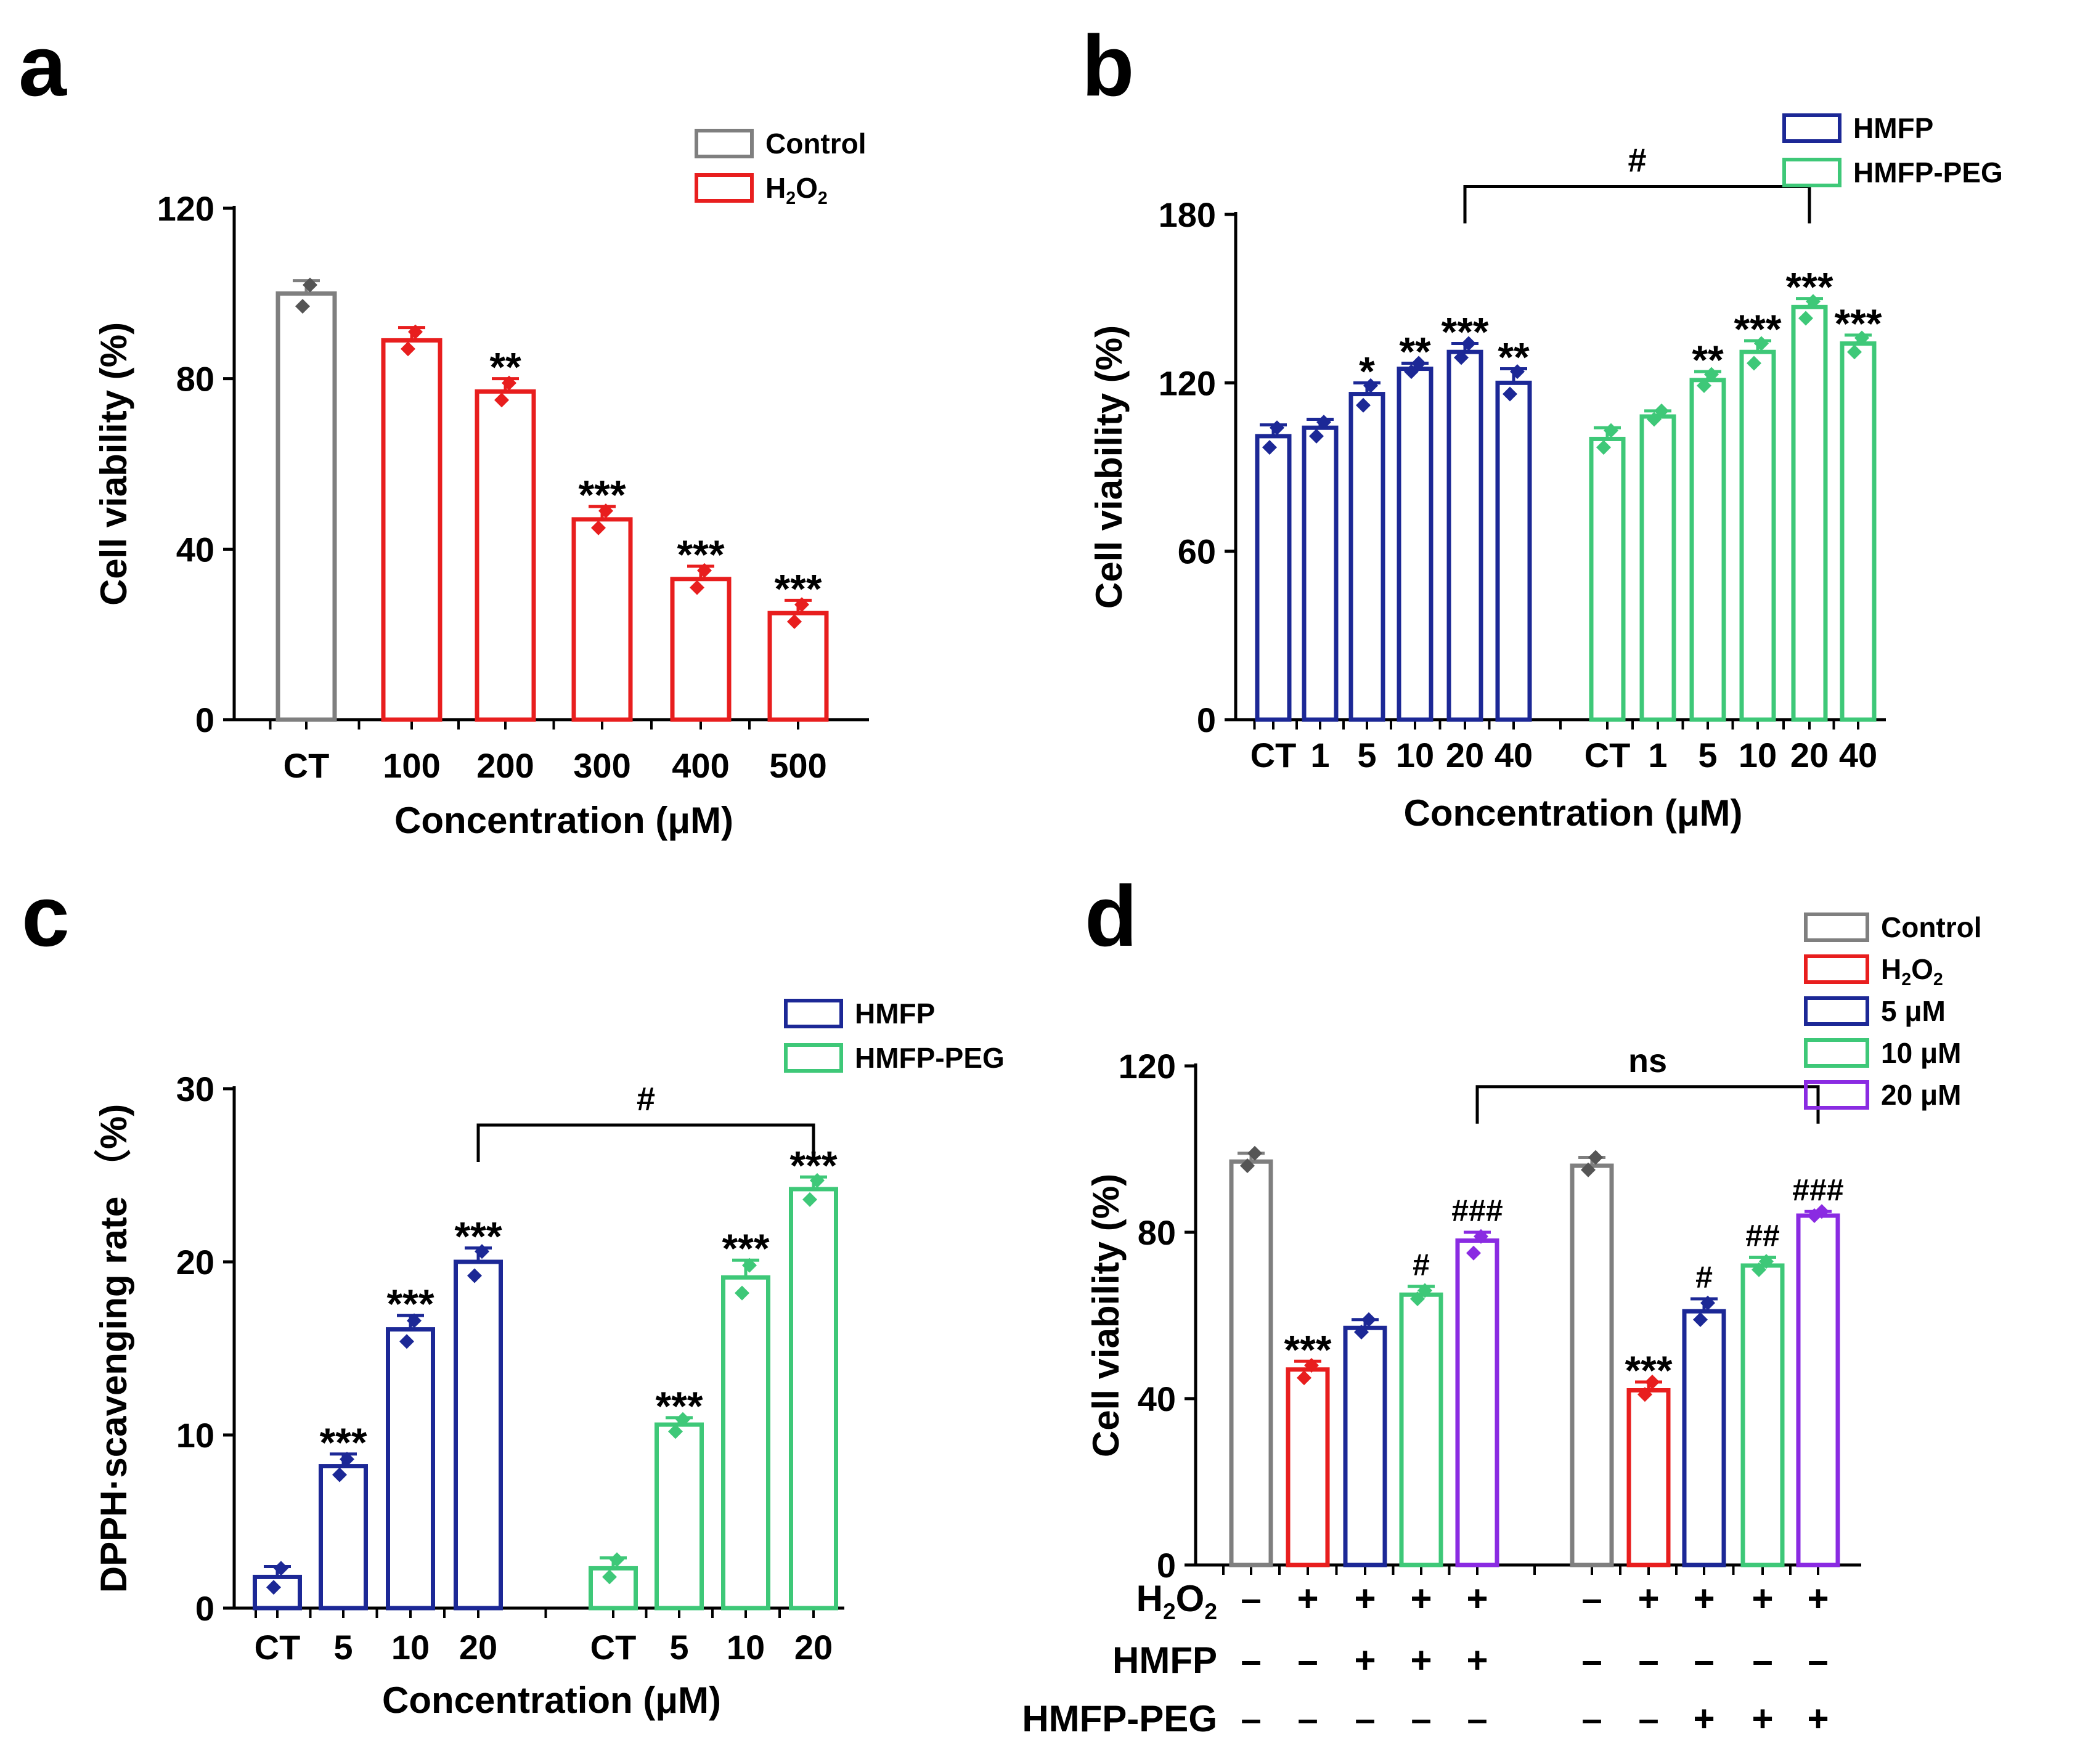  Describe the element at coordinates (411, 765) in the screenshot. I see `panel-a-x-tick-label: 100` at that location.